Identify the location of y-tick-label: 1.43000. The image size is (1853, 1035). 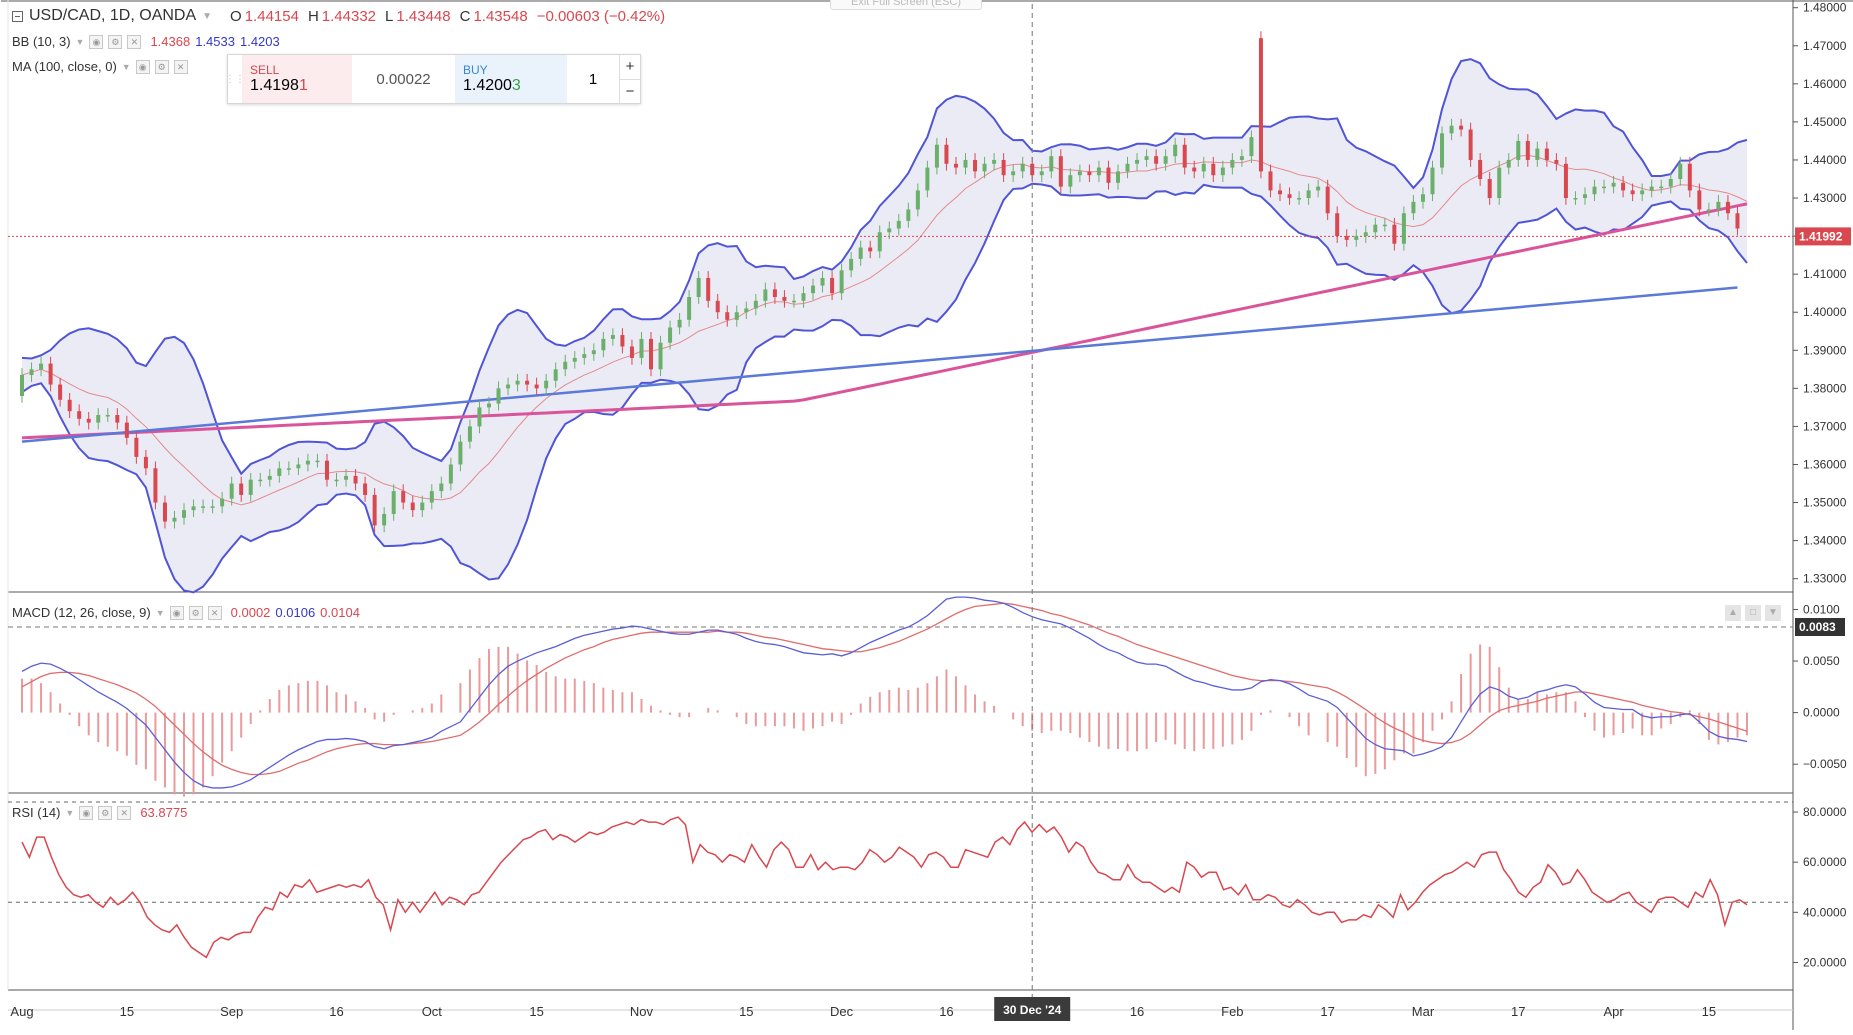
(1825, 198).